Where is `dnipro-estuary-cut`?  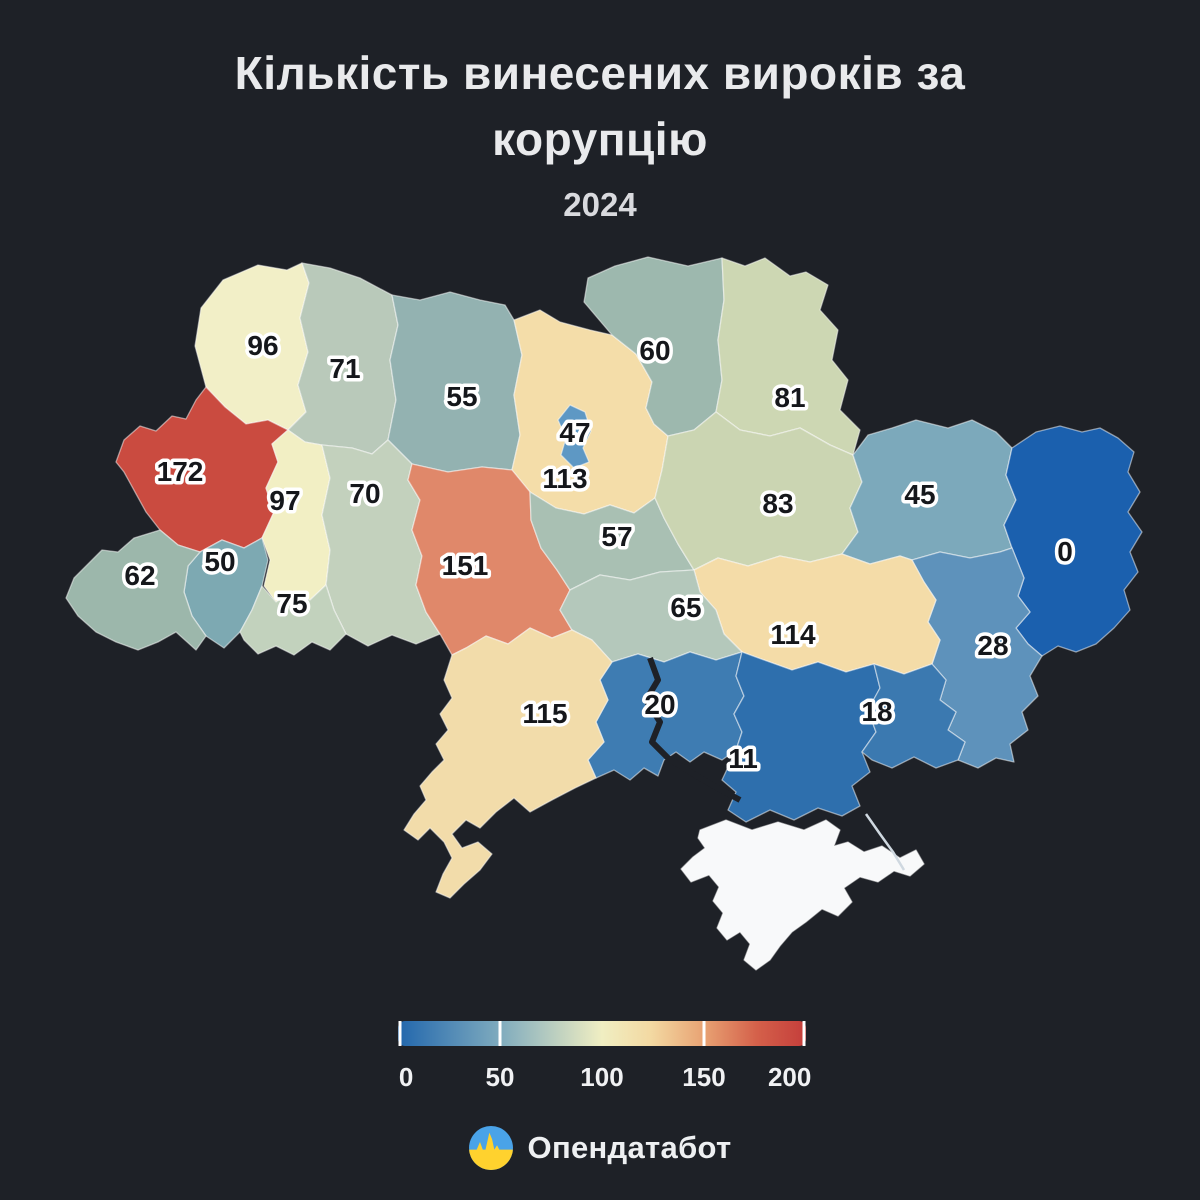
dnipro-estuary-cut is located at coordinates (692, 729).